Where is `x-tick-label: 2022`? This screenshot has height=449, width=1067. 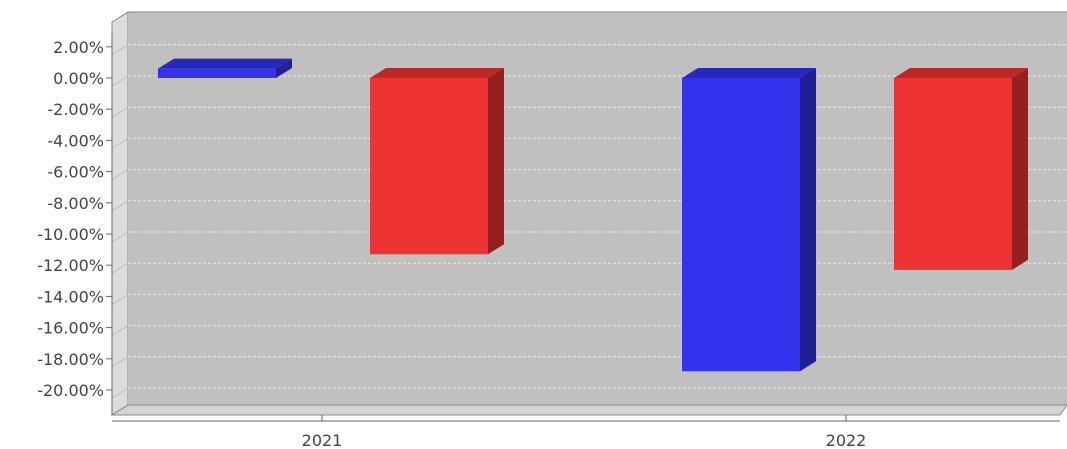 x-tick-label: 2022 is located at coordinates (846, 440).